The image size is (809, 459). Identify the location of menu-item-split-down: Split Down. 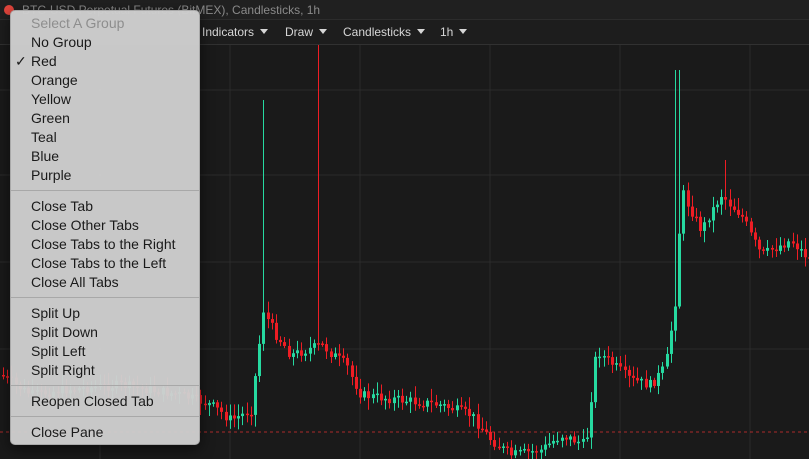
(105, 332).